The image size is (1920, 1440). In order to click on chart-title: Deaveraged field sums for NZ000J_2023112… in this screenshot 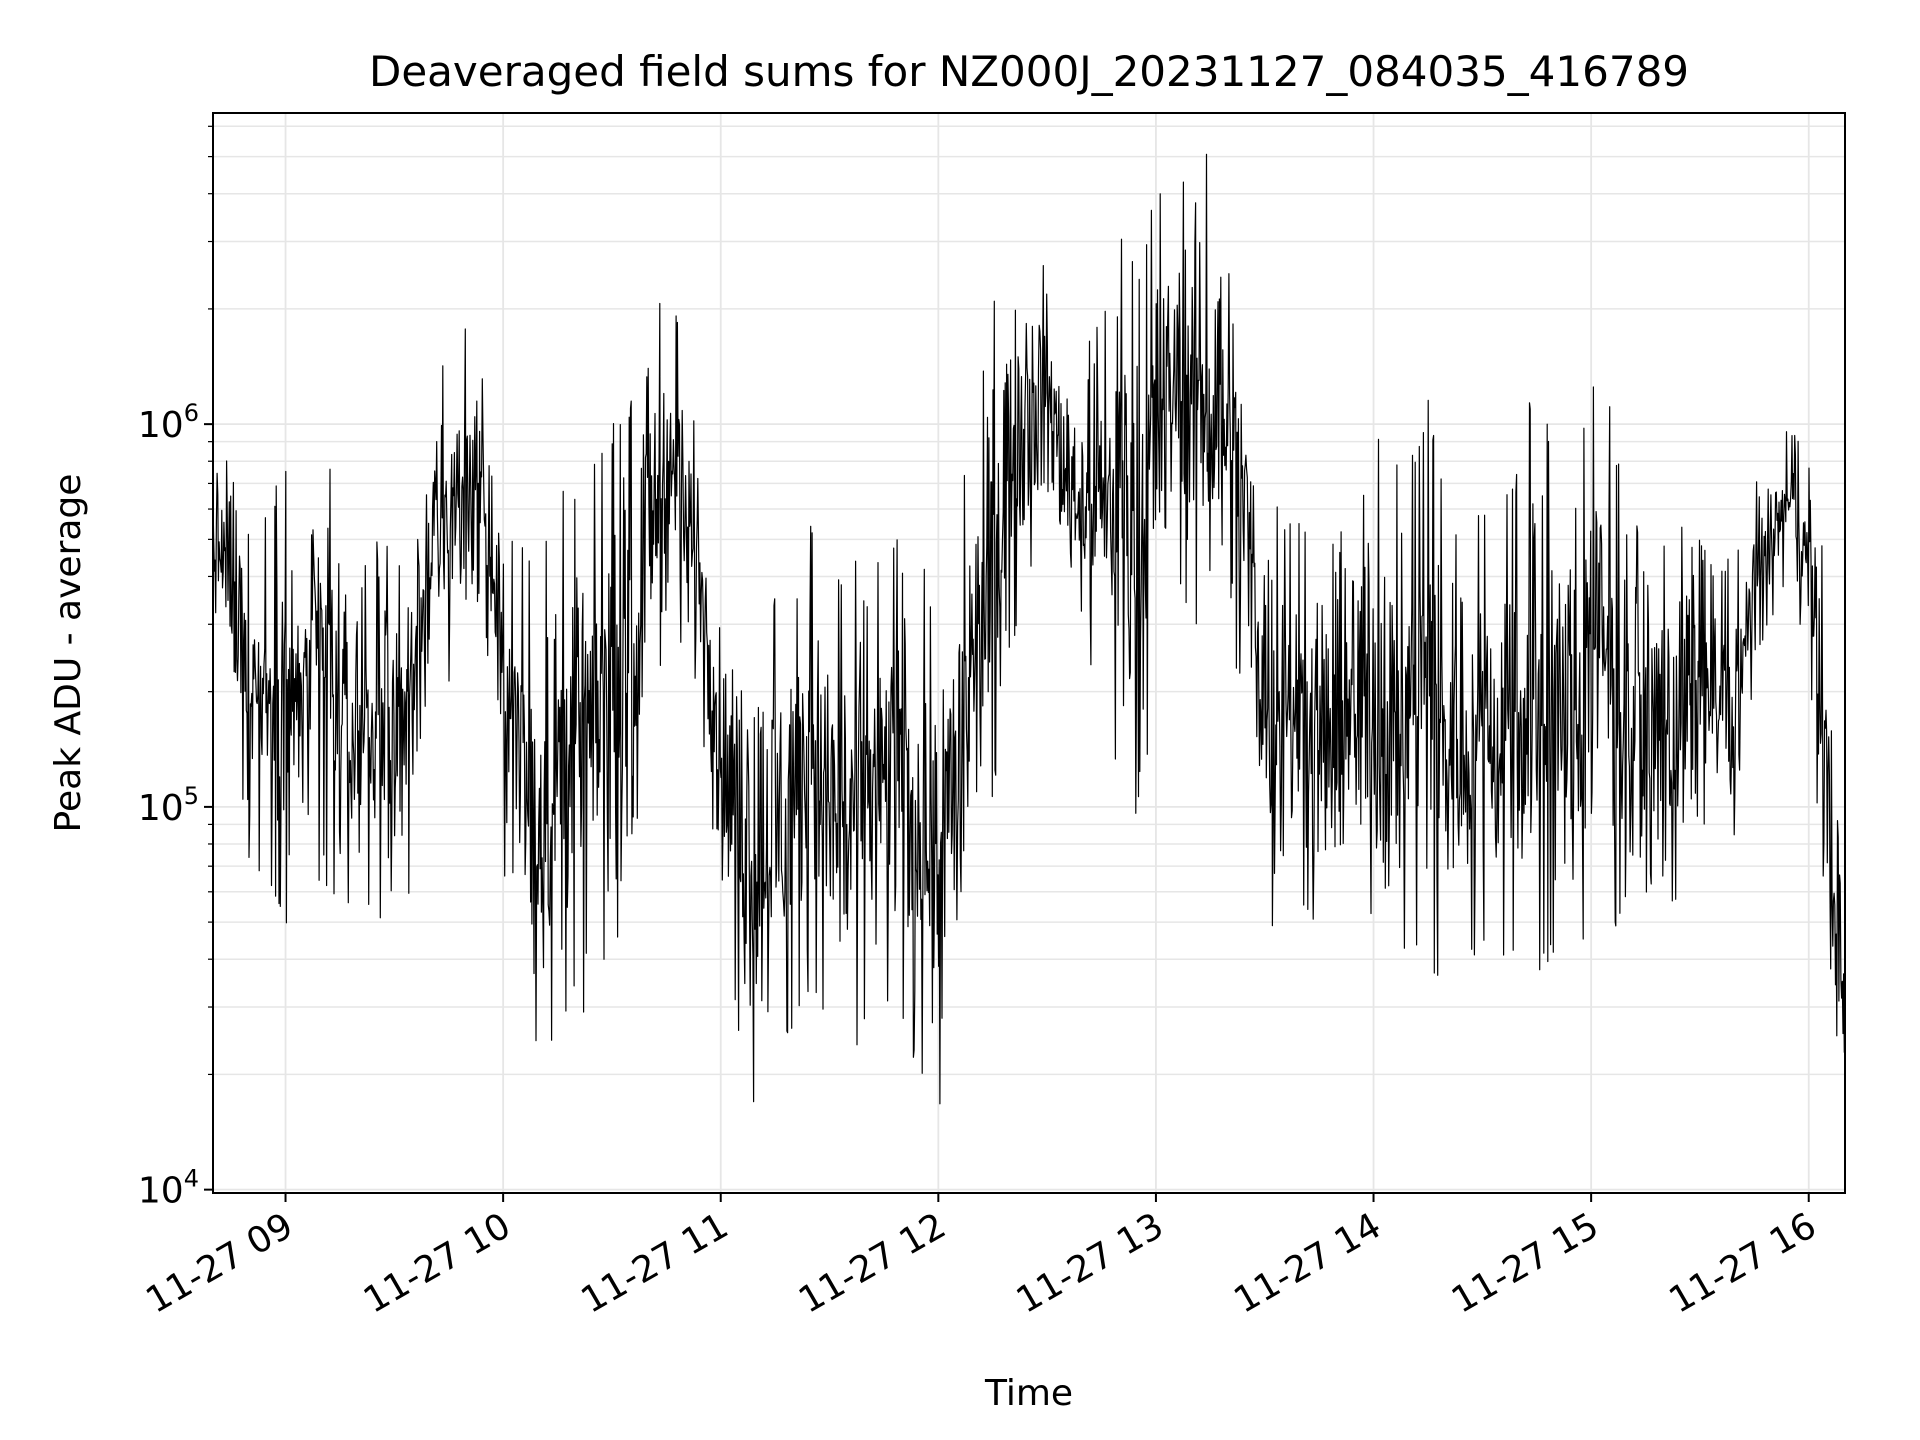, I will do `click(1029, 71)`.